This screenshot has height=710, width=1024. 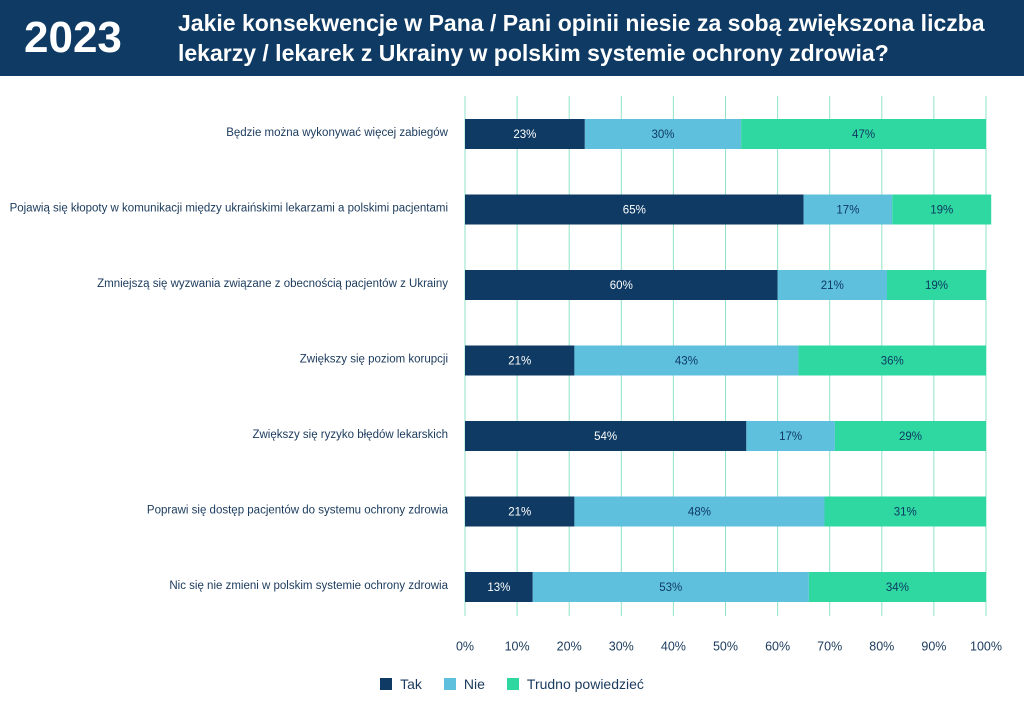 I want to click on x-tick-label: 80%, so click(x=881, y=646).